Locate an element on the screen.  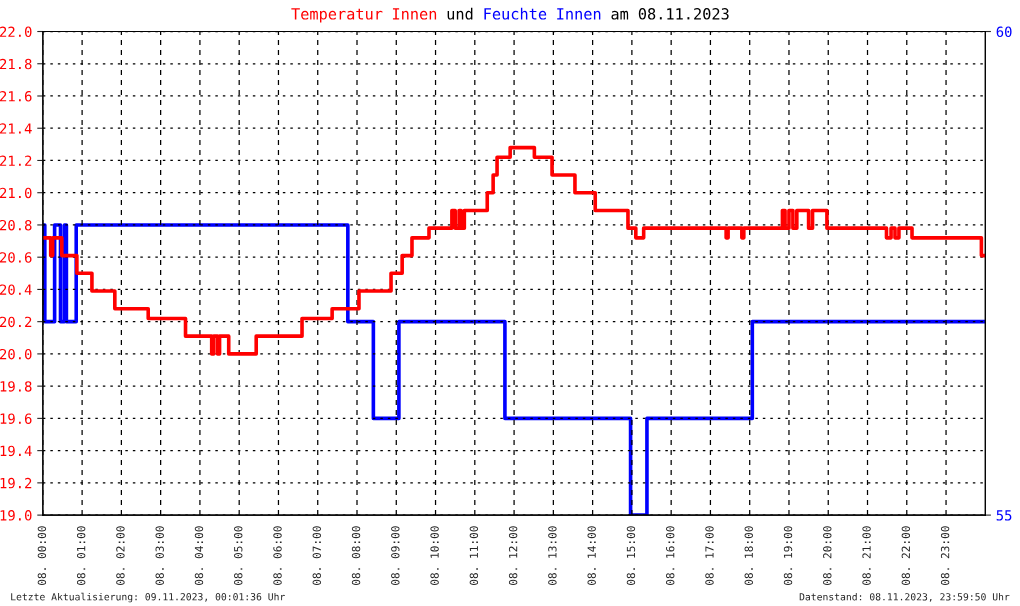
y-tick-label: 19.0 is located at coordinates (16, 515).